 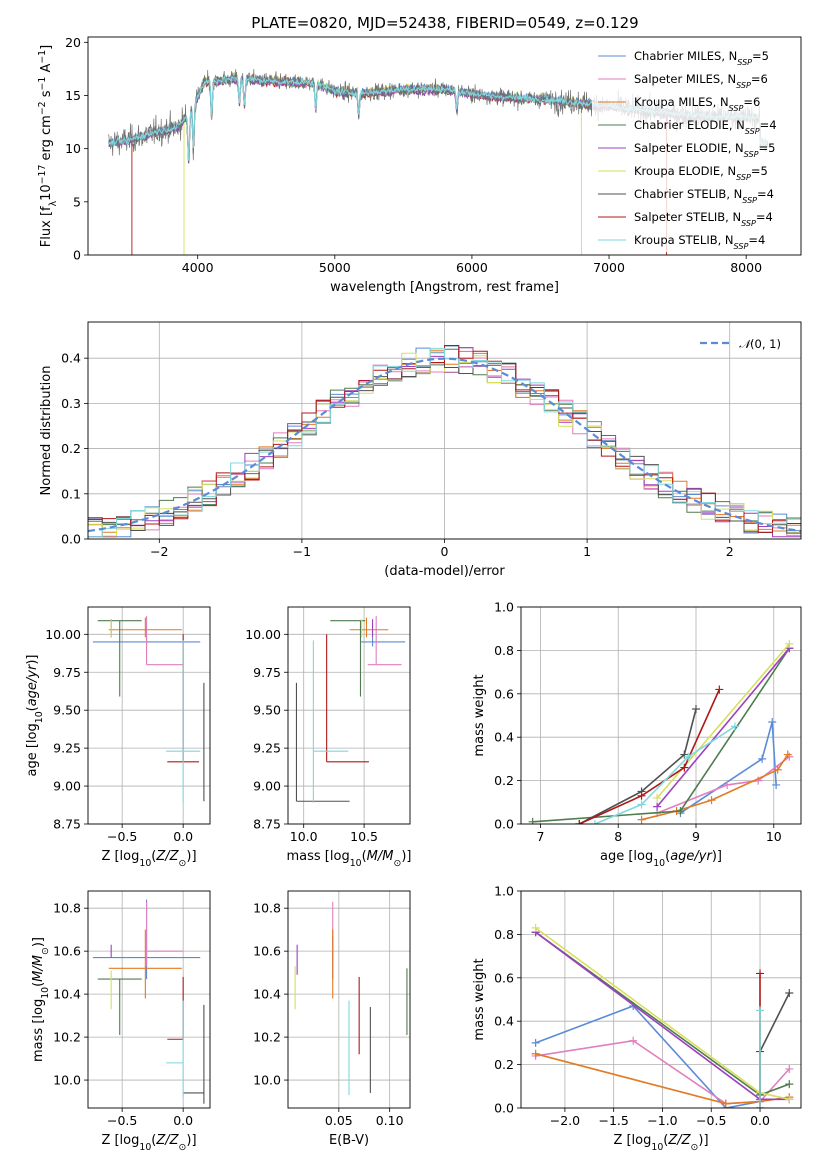 What do you see at coordinates (504, 977) in the screenshot?
I see `y-tick-label: 0.6` at bounding box center [504, 977].